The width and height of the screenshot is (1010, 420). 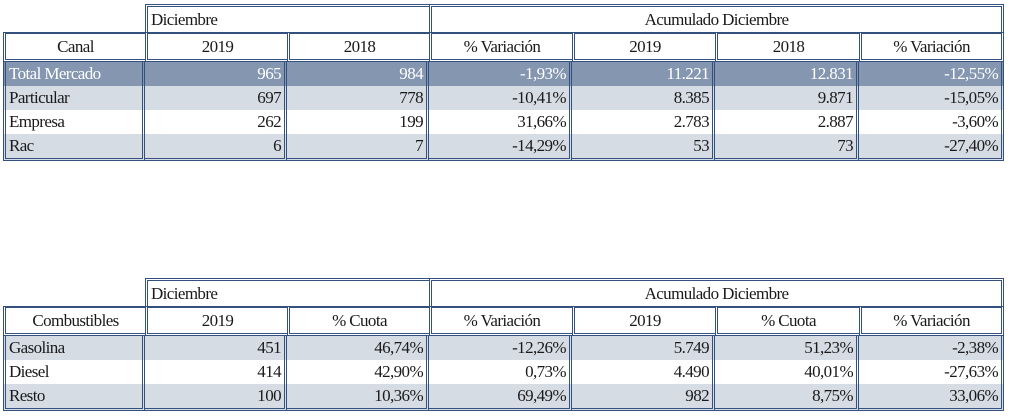 I want to click on table-cell: 40,01%, so click(x=787, y=372).